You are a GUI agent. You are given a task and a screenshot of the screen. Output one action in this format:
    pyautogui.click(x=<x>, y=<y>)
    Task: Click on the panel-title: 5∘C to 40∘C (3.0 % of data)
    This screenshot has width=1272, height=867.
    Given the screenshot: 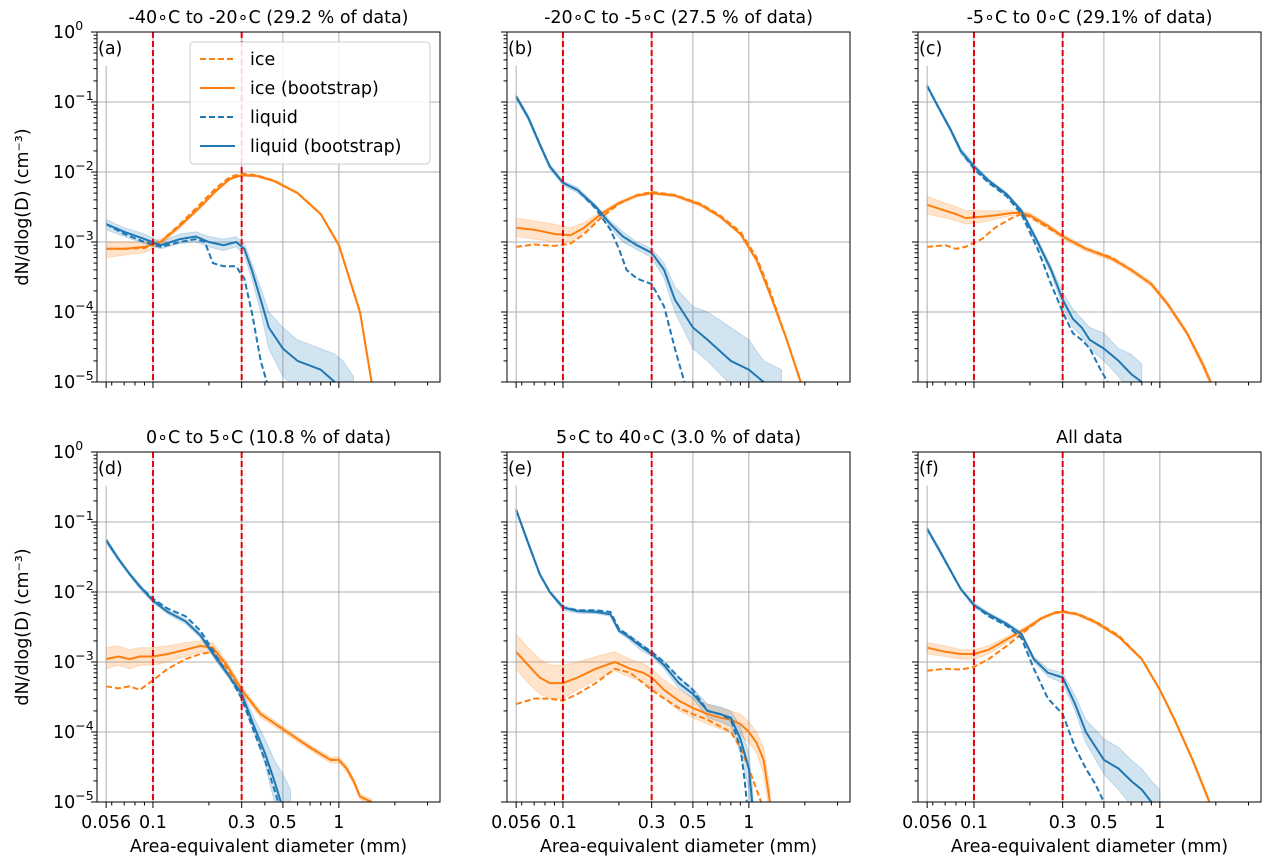 What is the action you would take?
    pyautogui.click(x=678, y=438)
    